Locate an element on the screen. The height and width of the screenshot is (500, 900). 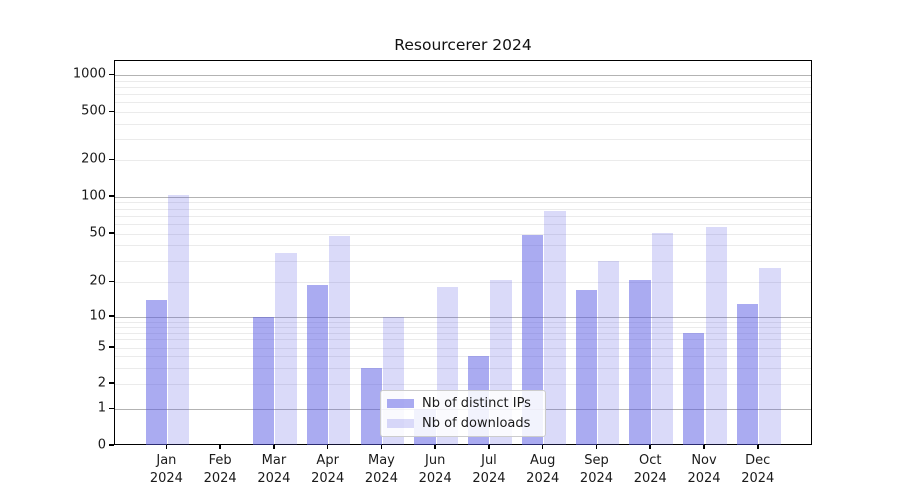
y-tick-label: 1000 is located at coordinates (89, 74).